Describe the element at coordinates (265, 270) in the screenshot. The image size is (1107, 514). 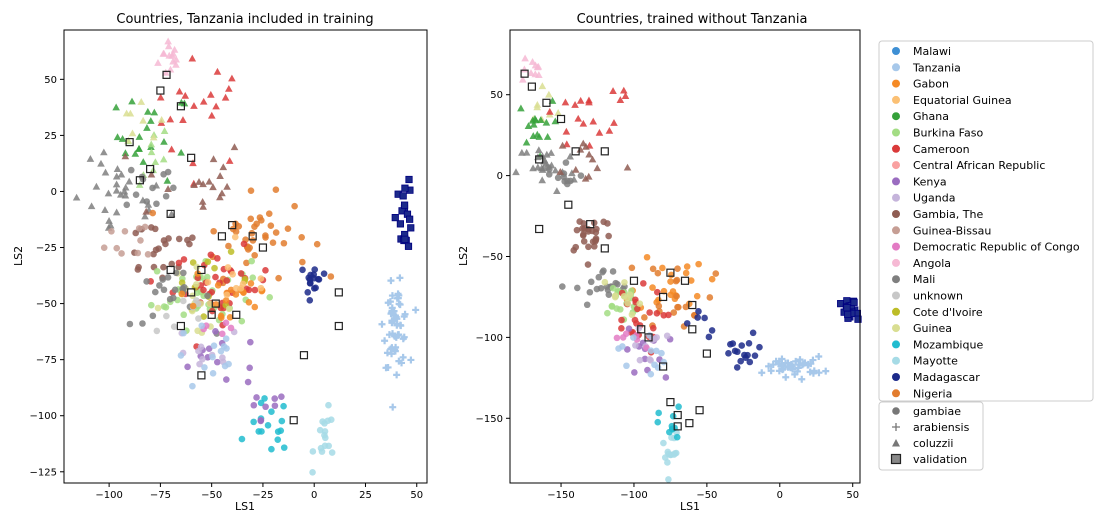
I see `point-cameroon-circle` at that location.